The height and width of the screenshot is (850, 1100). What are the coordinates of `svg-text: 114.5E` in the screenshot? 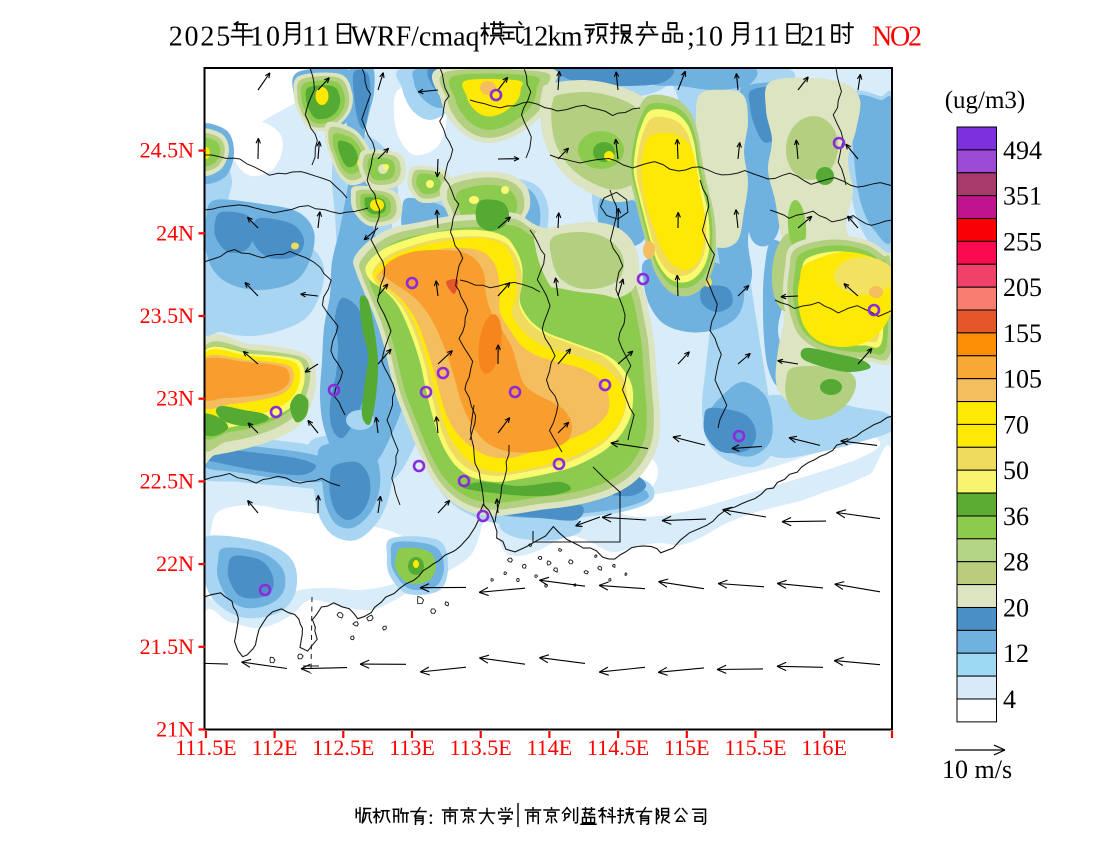 It's located at (618, 747).